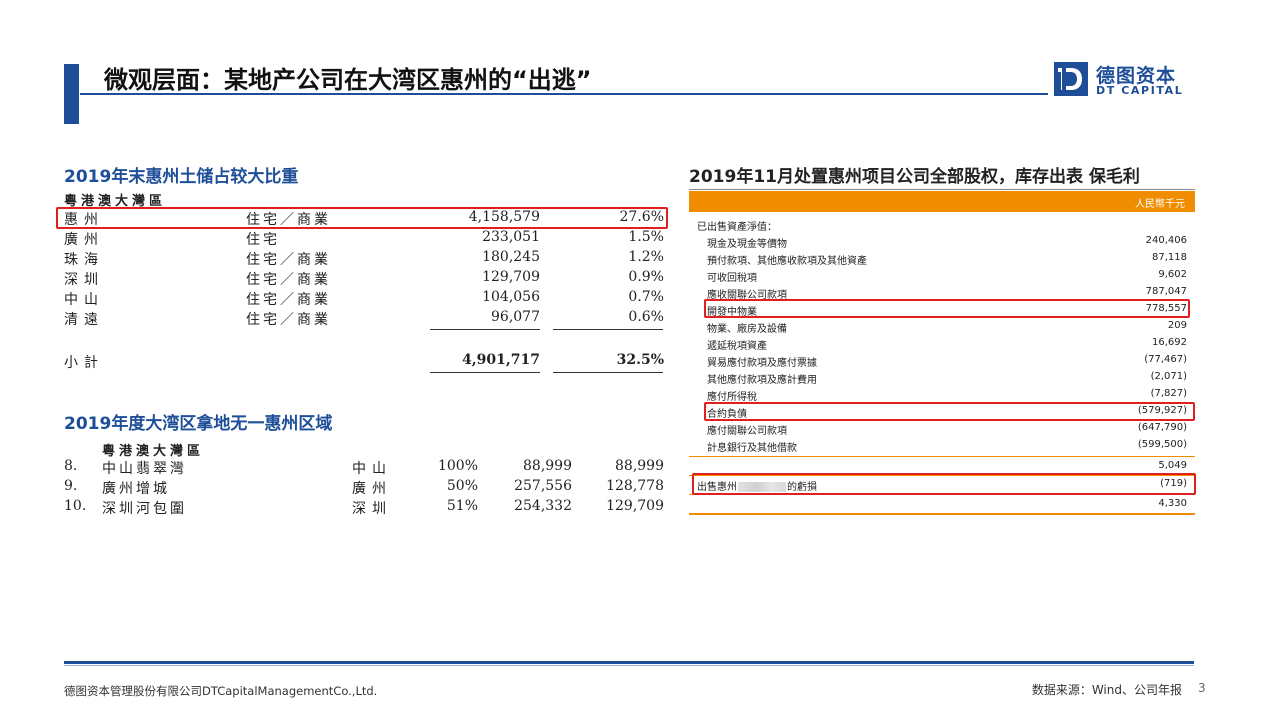 This screenshot has height=720, width=1280. Describe the element at coordinates (635, 486) in the screenshot. I see `attributable-gfa-cell: 128,778` at that location.